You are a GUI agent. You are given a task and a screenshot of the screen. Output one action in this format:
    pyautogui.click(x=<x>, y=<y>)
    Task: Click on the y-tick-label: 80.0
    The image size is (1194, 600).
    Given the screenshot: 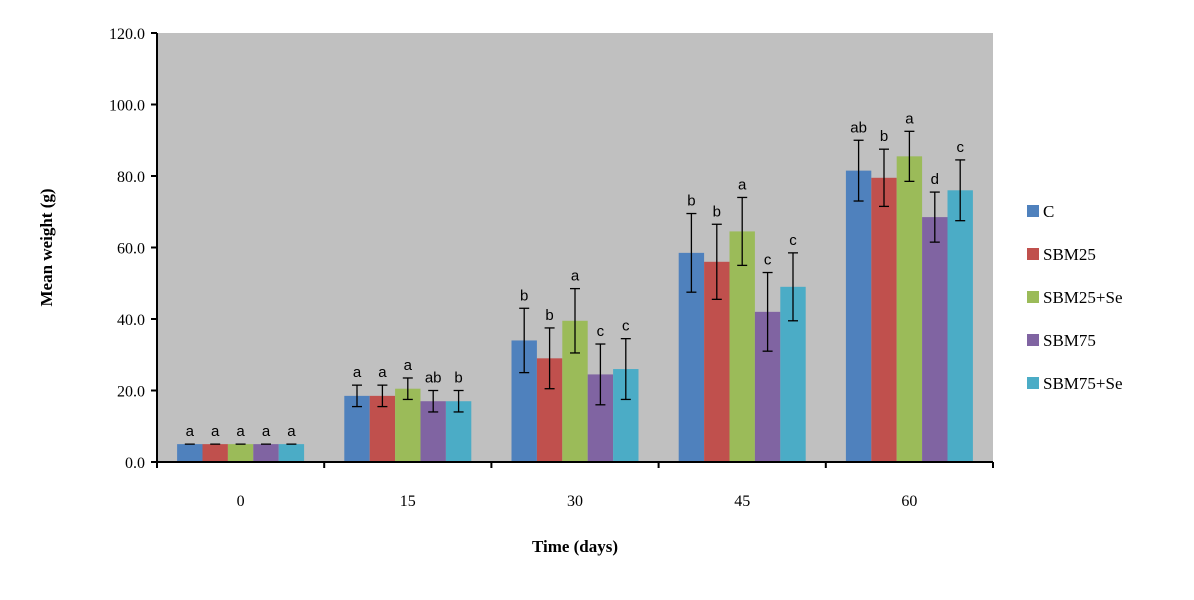 What is the action you would take?
    pyautogui.click(x=131, y=177)
    